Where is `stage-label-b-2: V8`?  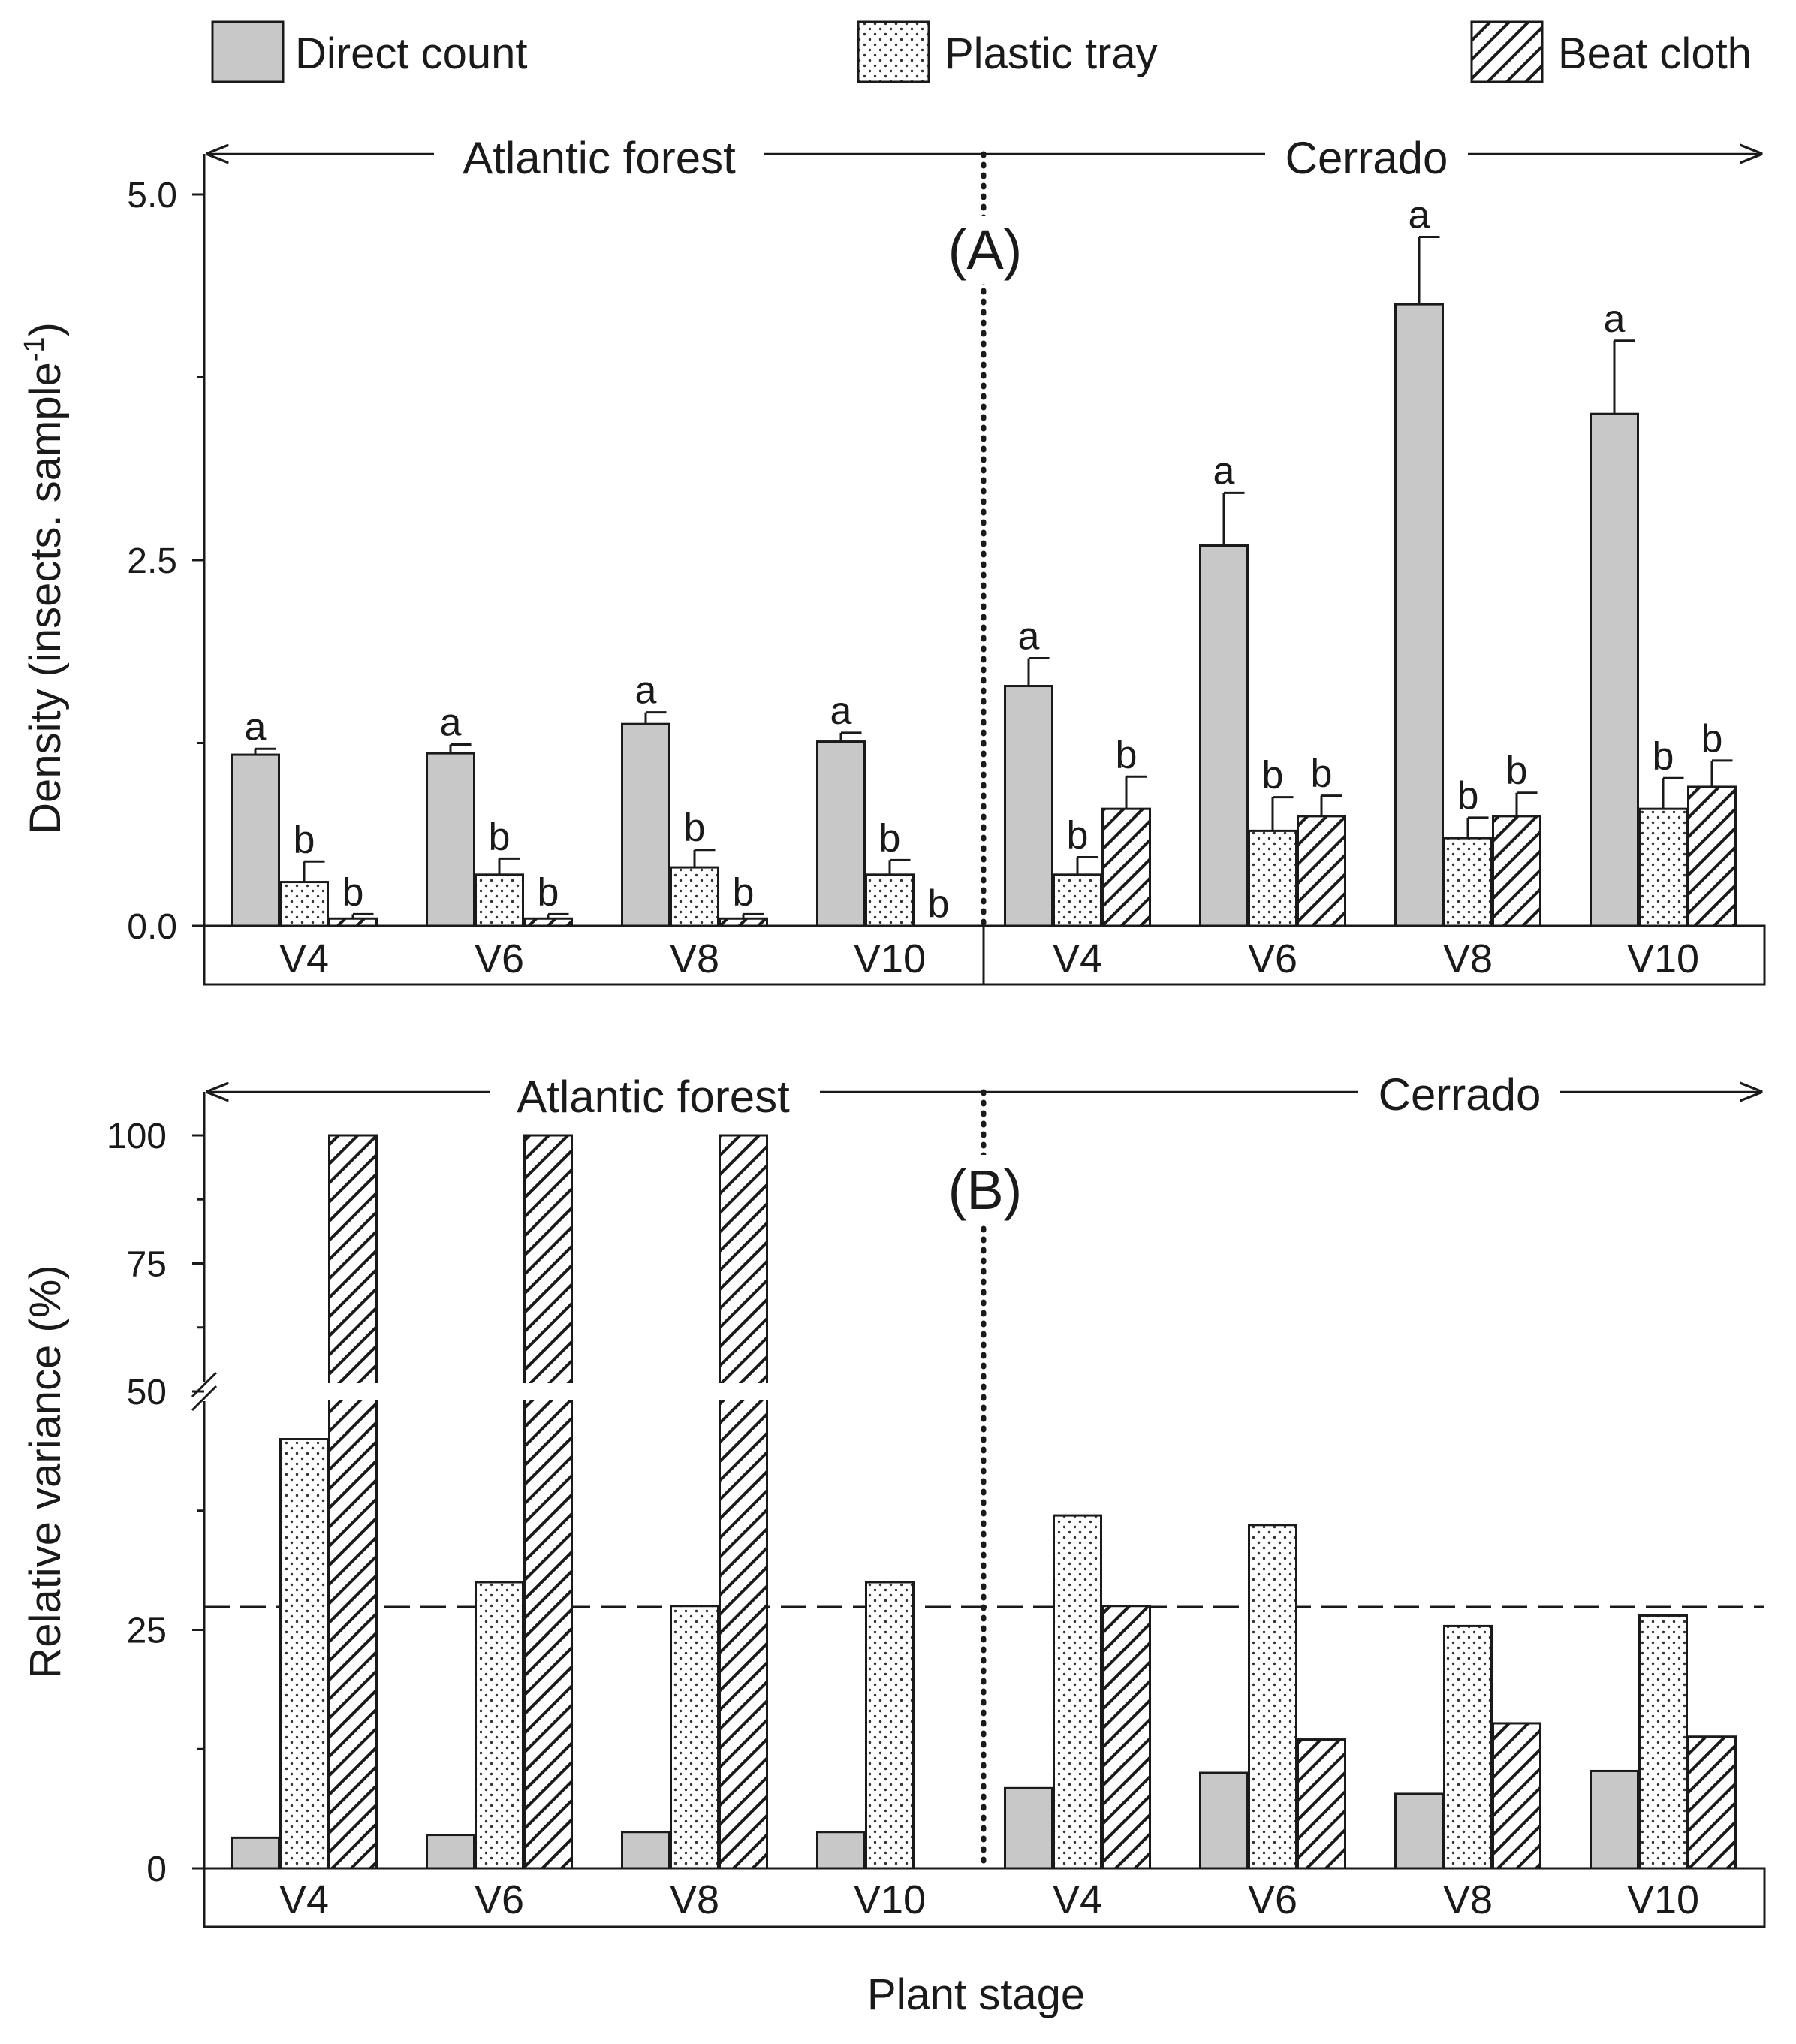
stage-label-b-2: V8 is located at coordinates (695, 1899).